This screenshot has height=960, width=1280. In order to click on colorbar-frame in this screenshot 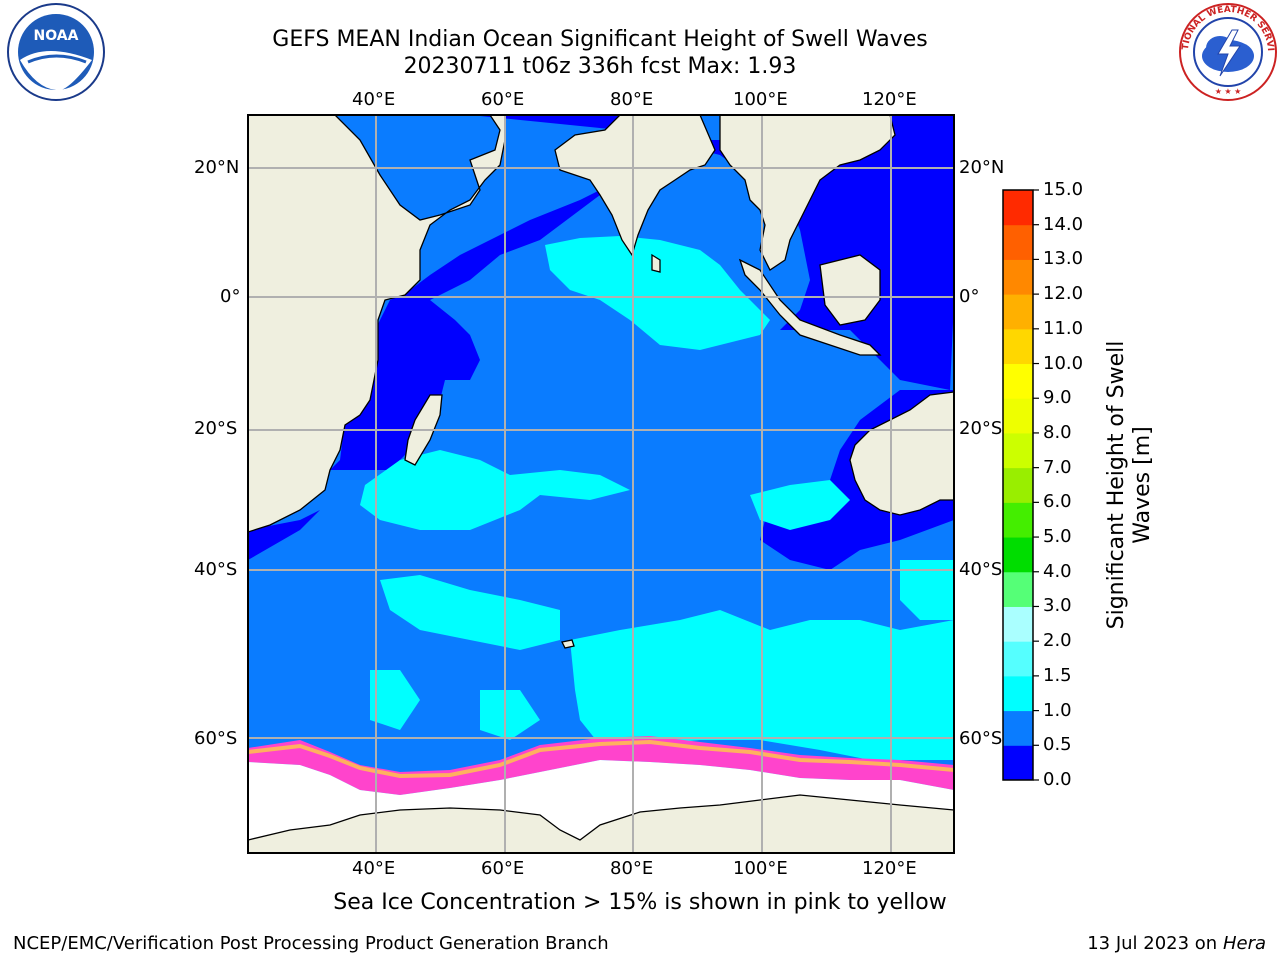, I will do `click(1018, 485)`.